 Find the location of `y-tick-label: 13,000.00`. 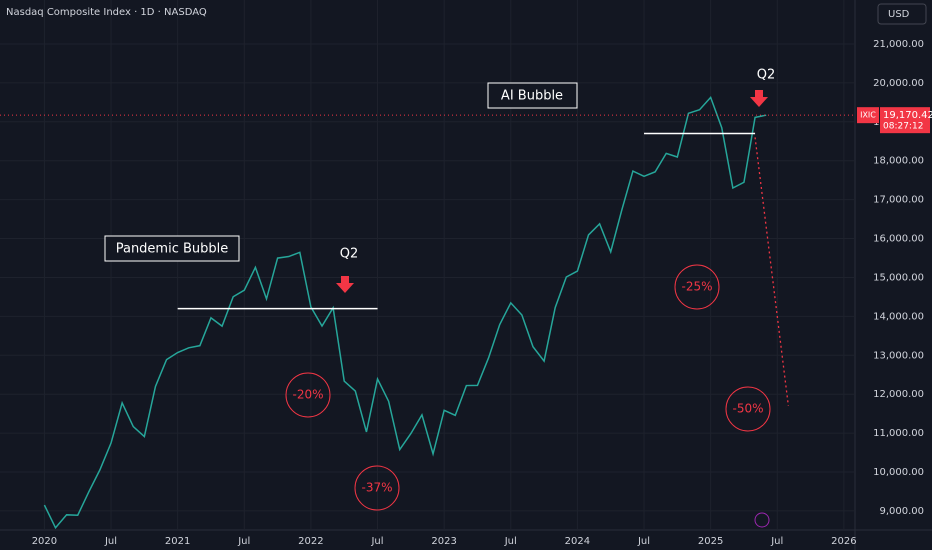

y-tick-label: 13,000.00 is located at coordinates (898, 355).